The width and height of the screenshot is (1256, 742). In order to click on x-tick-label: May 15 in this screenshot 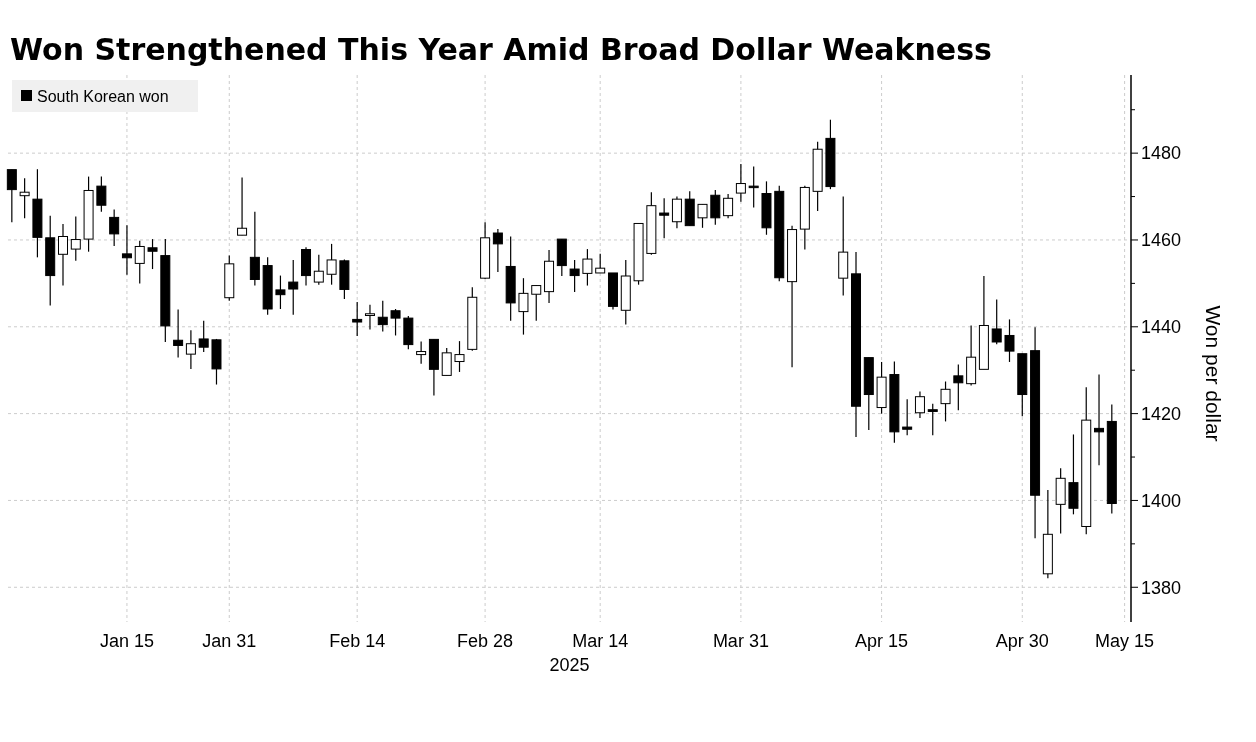, I will do `click(1125, 641)`.